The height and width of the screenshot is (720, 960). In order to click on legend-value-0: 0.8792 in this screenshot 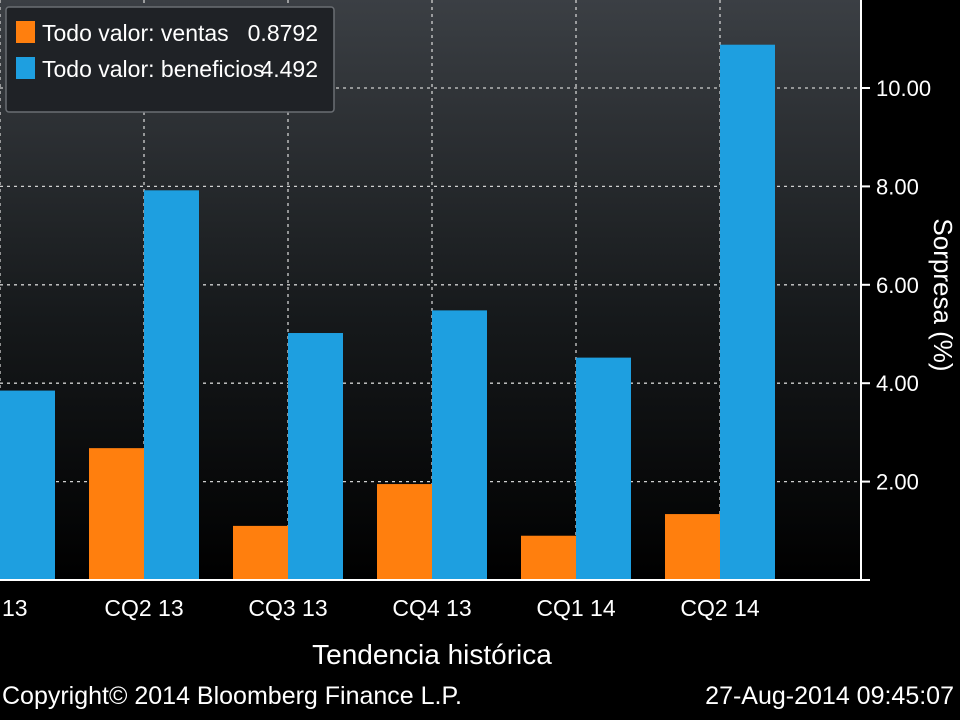, I will do `click(283, 33)`.